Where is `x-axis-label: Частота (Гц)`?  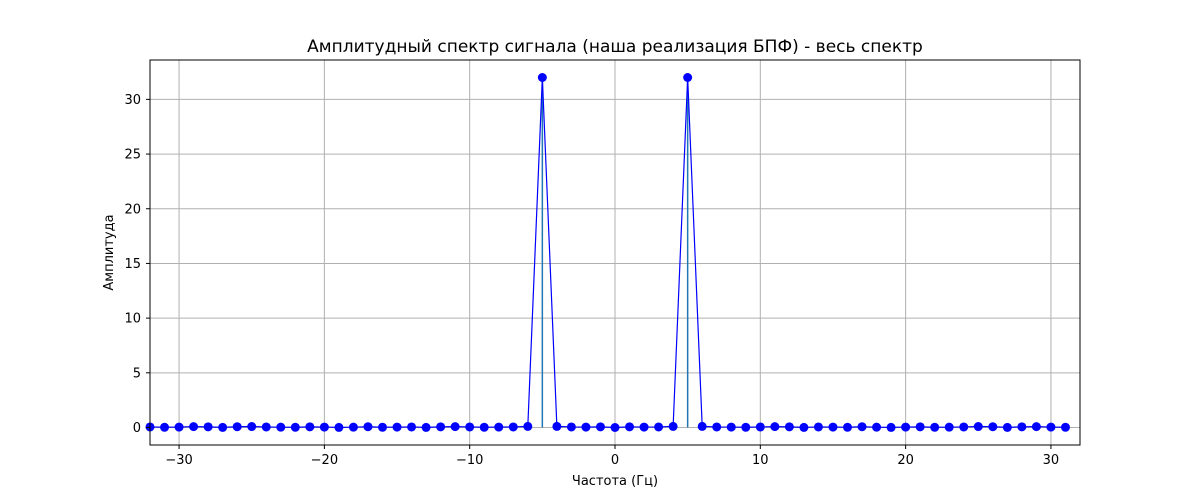 x-axis-label: Частота (Гц) is located at coordinates (615, 481).